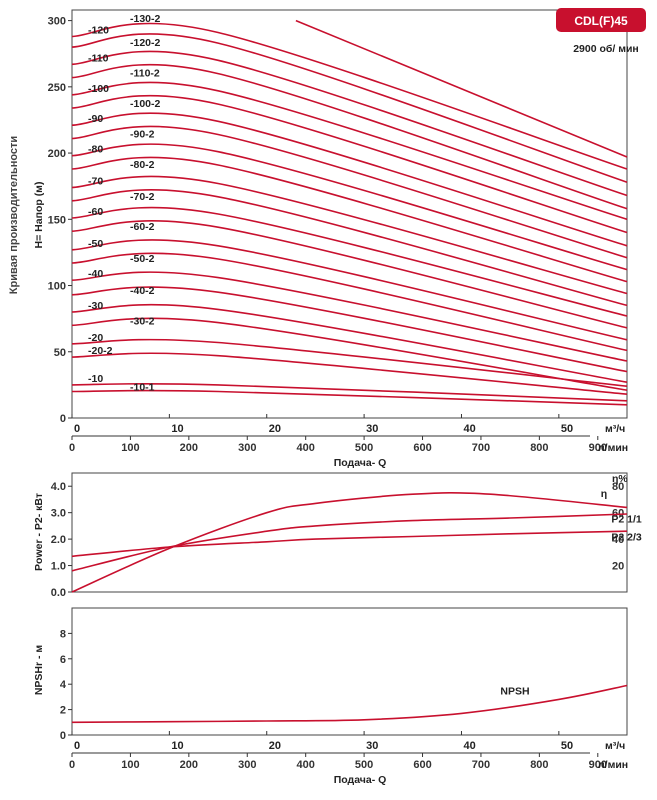 Image resolution: width=657 pixels, height=800 pixels. What do you see at coordinates (364, 448) in the screenshot?
I see `performance-lmin-tick-label: 500` at bounding box center [364, 448].